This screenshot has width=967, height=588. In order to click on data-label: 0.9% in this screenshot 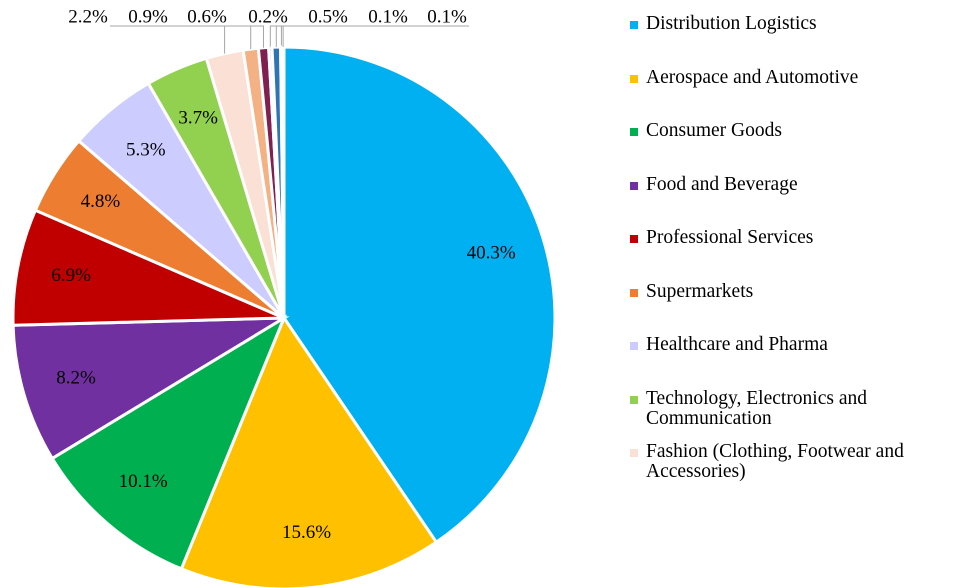, I will do `click(148, 16)`.